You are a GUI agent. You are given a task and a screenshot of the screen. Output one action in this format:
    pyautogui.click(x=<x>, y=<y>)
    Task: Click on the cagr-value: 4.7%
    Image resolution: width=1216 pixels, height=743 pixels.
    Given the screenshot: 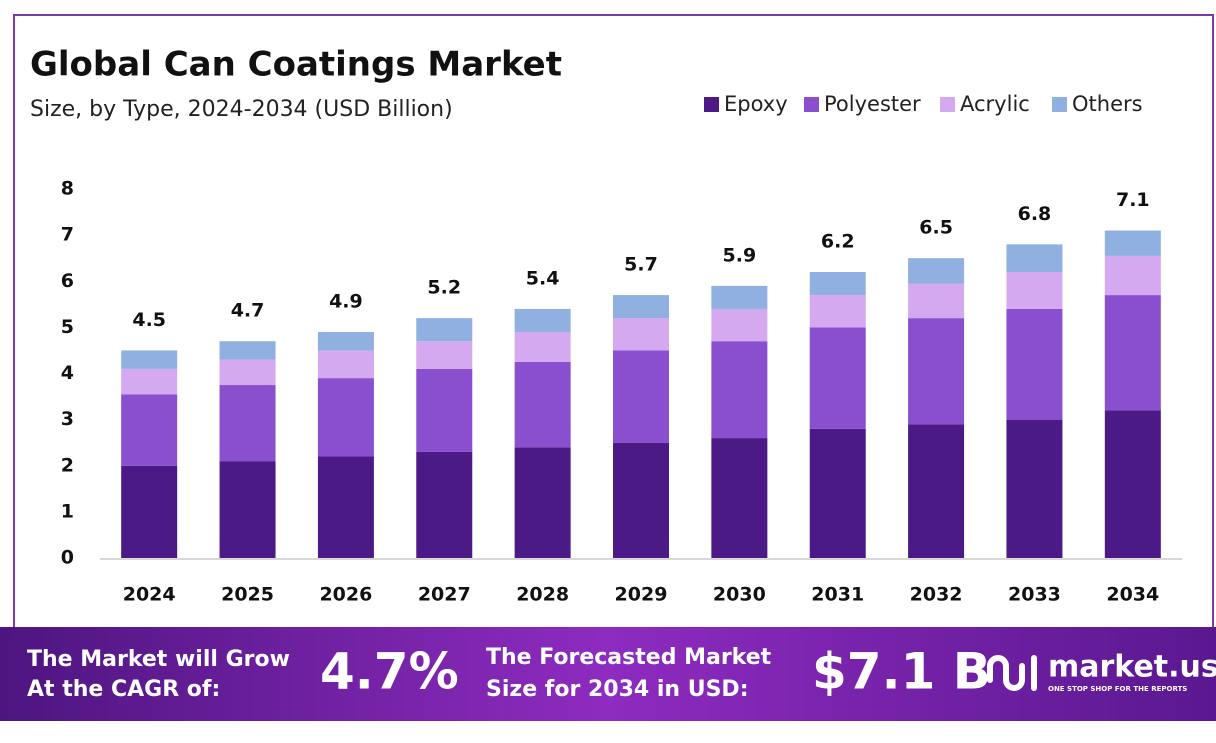 What is the action you would take?
    pyautogui.click(x=389, y=672)
    